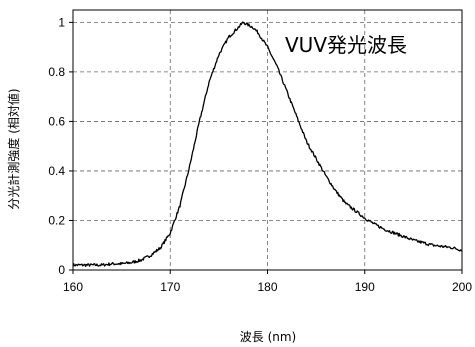  I want to click on x-tick-label: 180, so click(267, 287).